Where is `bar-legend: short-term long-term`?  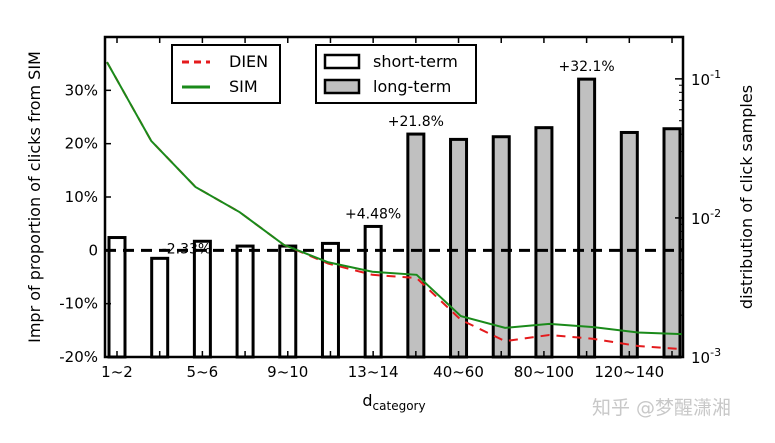 bar-legend: short-term long-term is located at coordinates (396, 74).